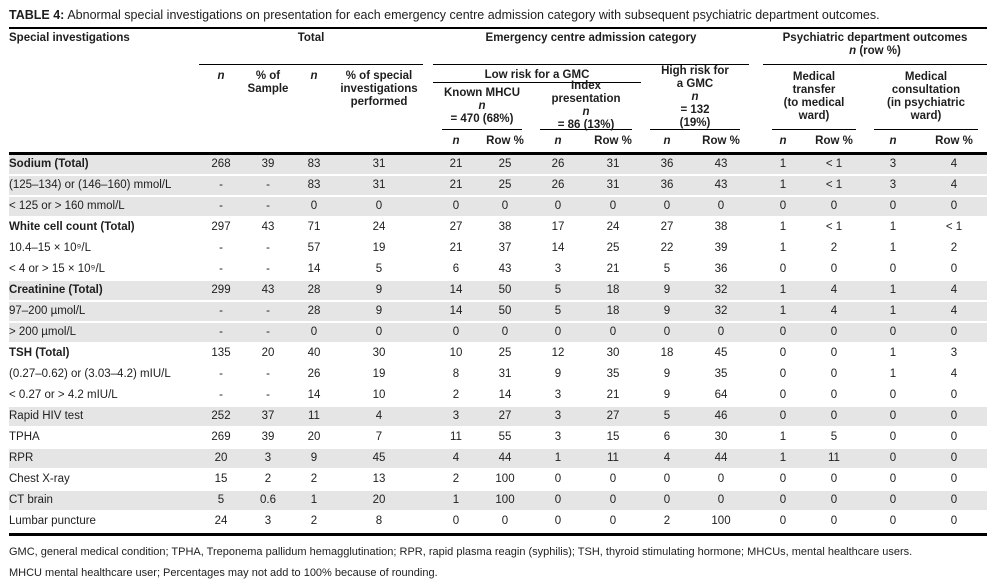 The image size is (996, 585). Describe the element at coordinates (39, 479) in the screenshot. I see `row-label: Chest X-ray` at that location.